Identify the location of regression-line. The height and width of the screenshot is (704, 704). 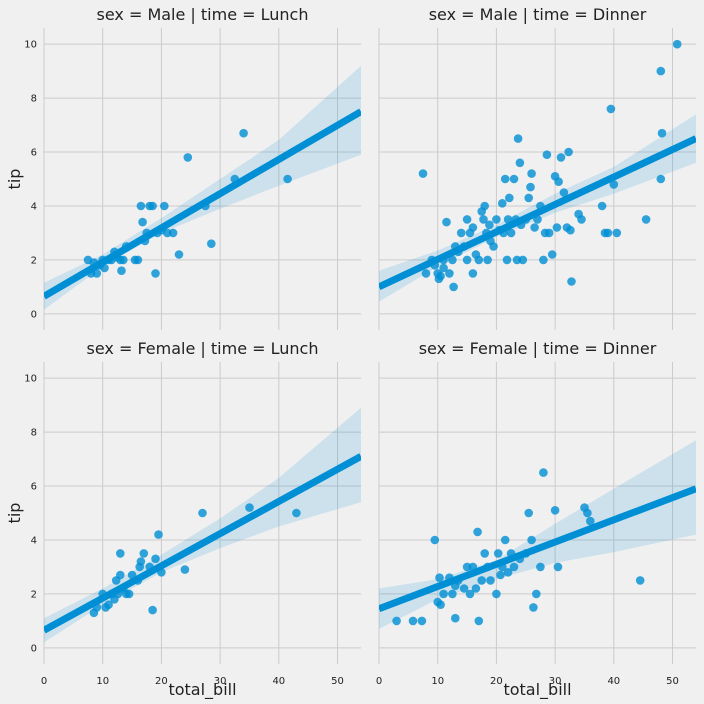
(537, 548).